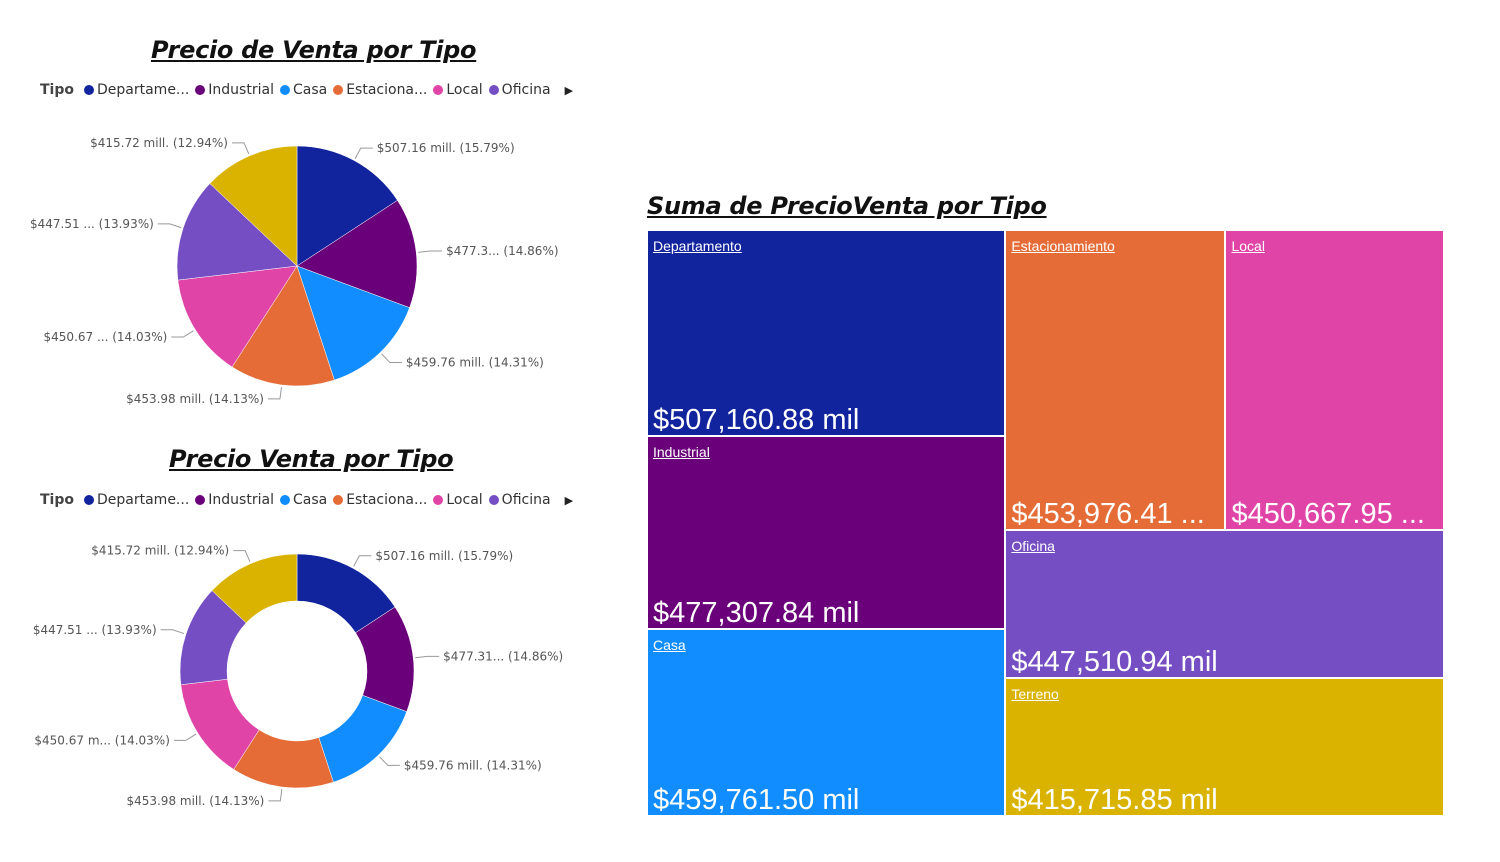 The width and height of the screenshot is (1500, 862). I want to click on treemap-tile-departamento: Departamento $507,160.88 mil, so click(826, 333).